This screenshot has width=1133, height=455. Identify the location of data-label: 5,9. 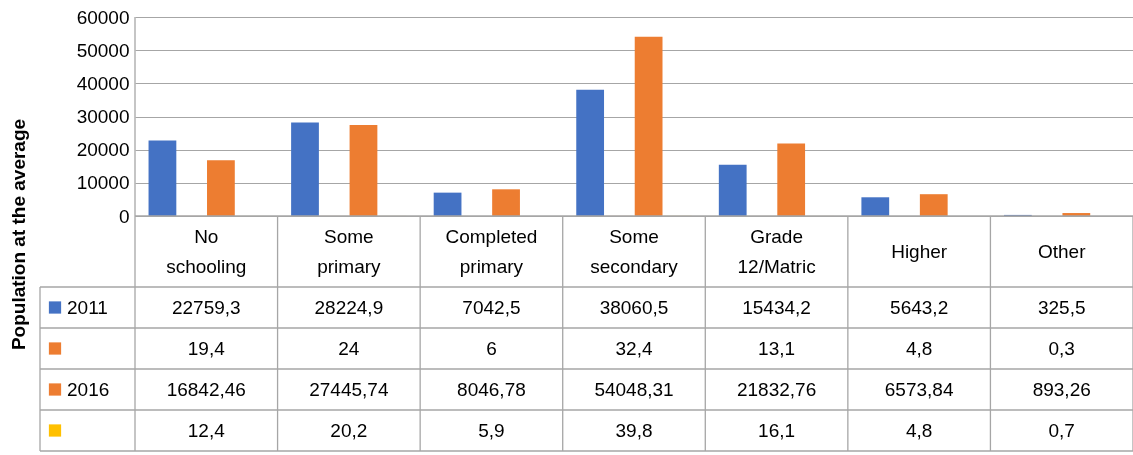
(491, 430).